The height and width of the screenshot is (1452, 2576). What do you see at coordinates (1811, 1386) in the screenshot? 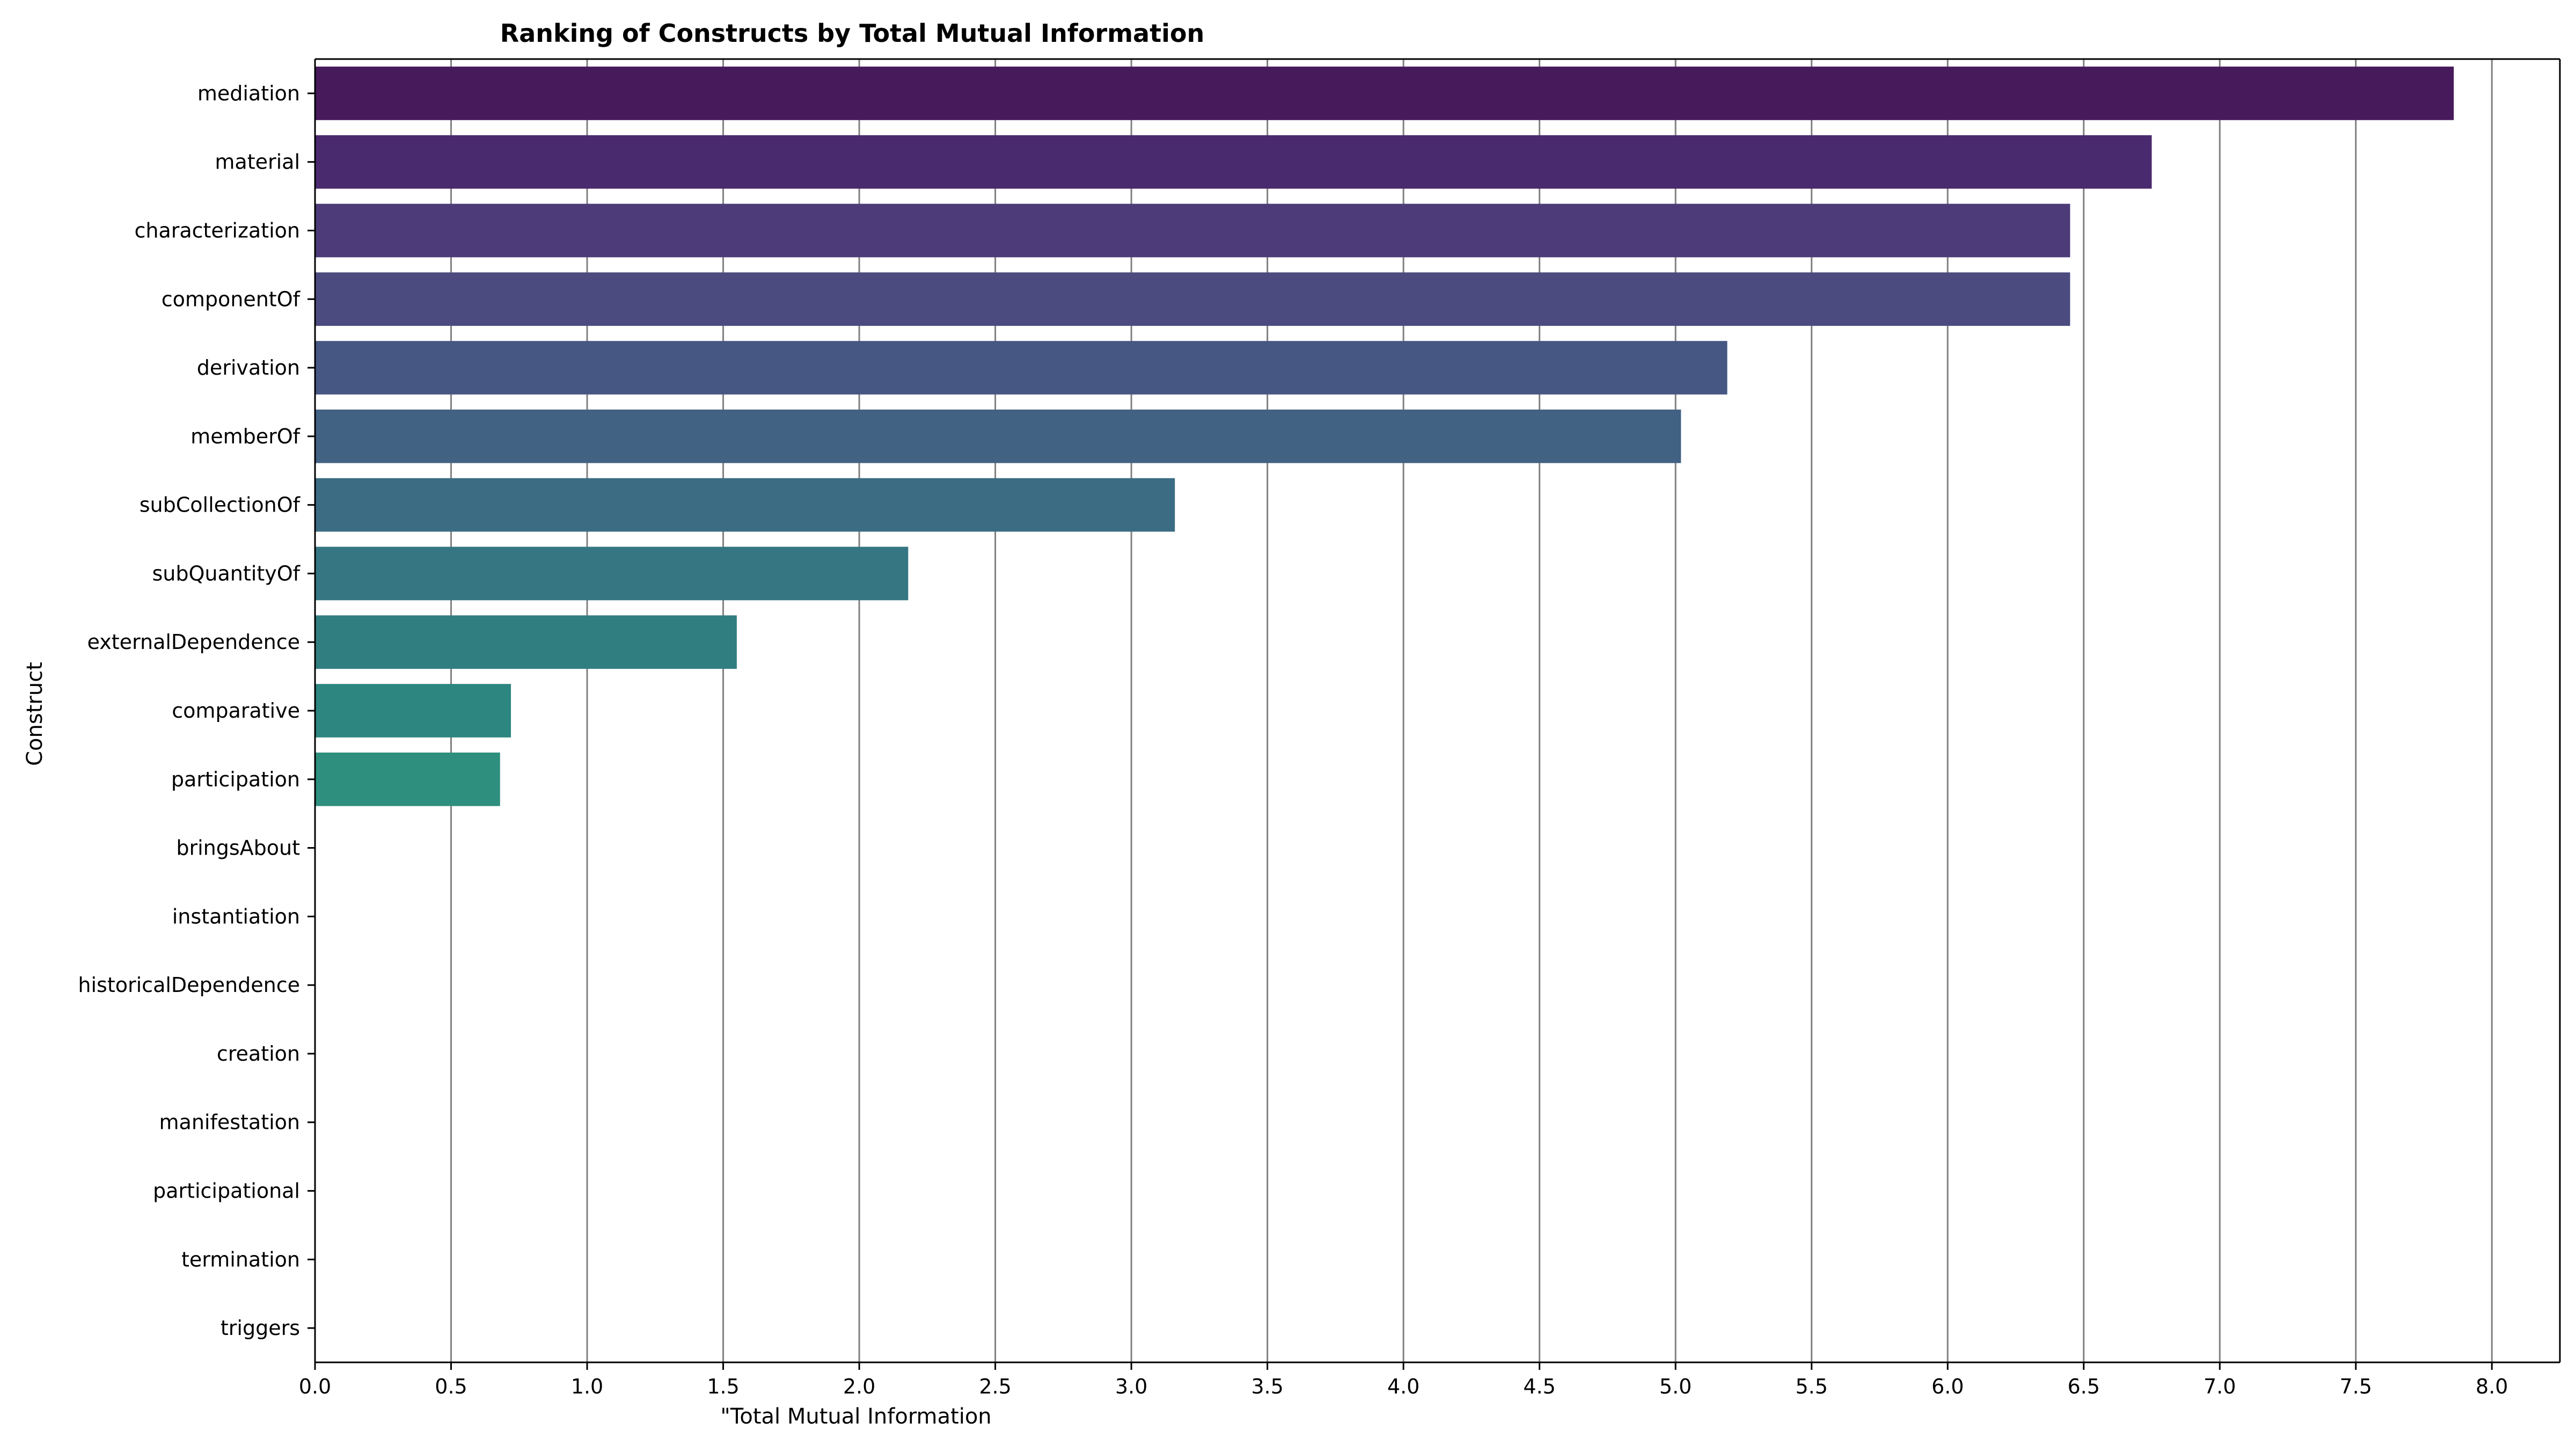
I see `x-tick-label: 5.5` at bounding box center [1811, 1386].